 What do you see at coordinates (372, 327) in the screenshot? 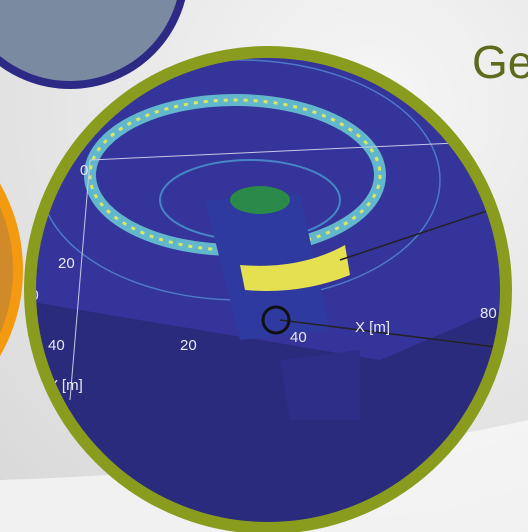
I see `x-axis-label: X [m]` at bounding box center [372, 327].